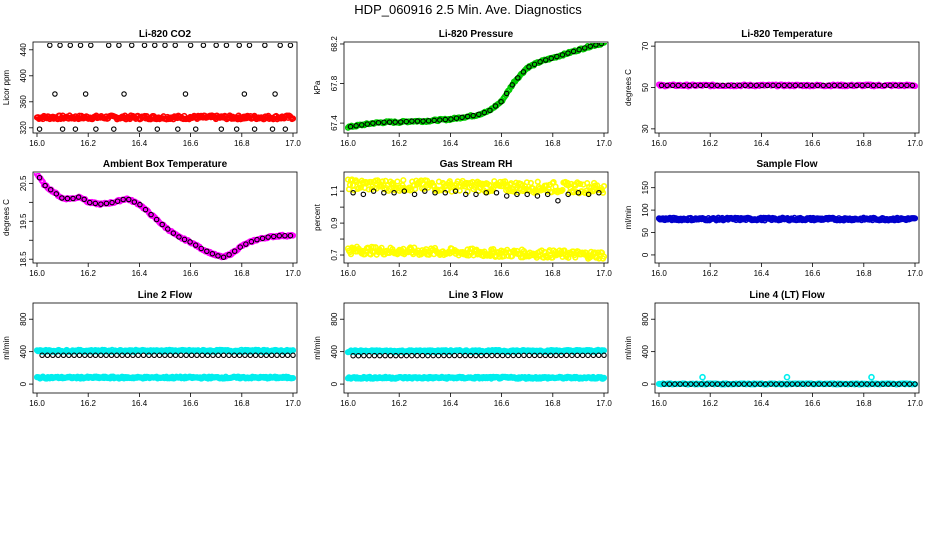  What do you see at coordinates (334, 223) in the screenshot?
I see `y-tick-label: 0.9` at bounding box center [334, 223].